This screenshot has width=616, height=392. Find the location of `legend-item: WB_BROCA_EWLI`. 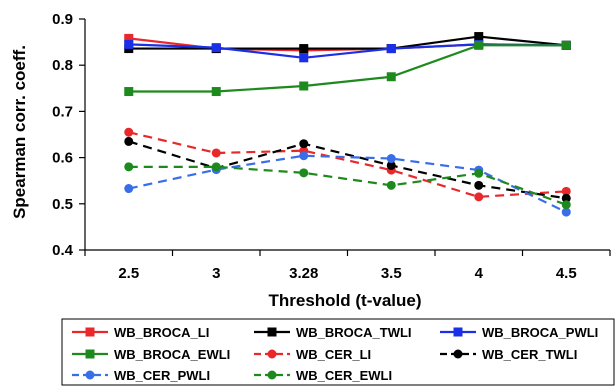

legend-item: WB_BROCA_EWLI is located at coordinates (151, 354).